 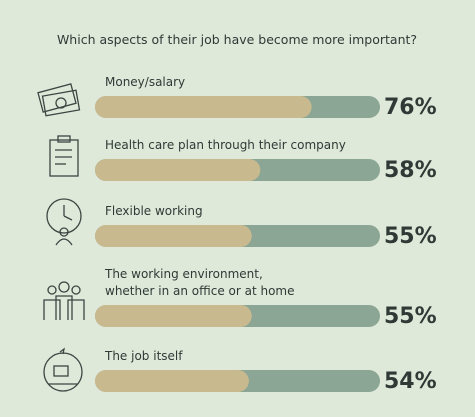 What do you see at coordinates (410, 170) in the screenshot?
I see `value-label: 58%` at bounding box center [410, 170].